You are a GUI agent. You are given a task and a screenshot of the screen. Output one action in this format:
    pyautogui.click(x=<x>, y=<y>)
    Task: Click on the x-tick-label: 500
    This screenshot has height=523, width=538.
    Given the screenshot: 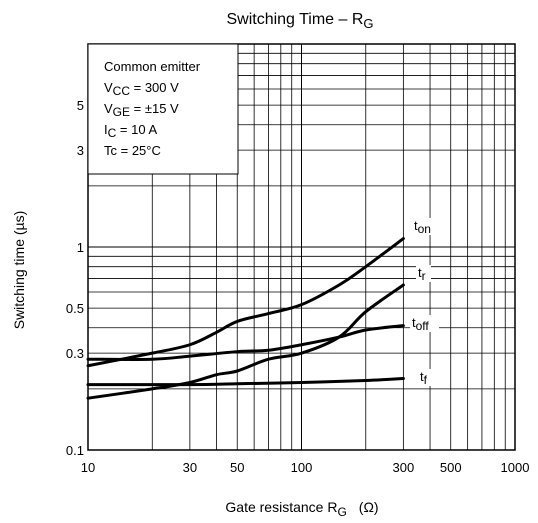 What is the action you would take?
    pyautogui.click(x=451, y=467)
    